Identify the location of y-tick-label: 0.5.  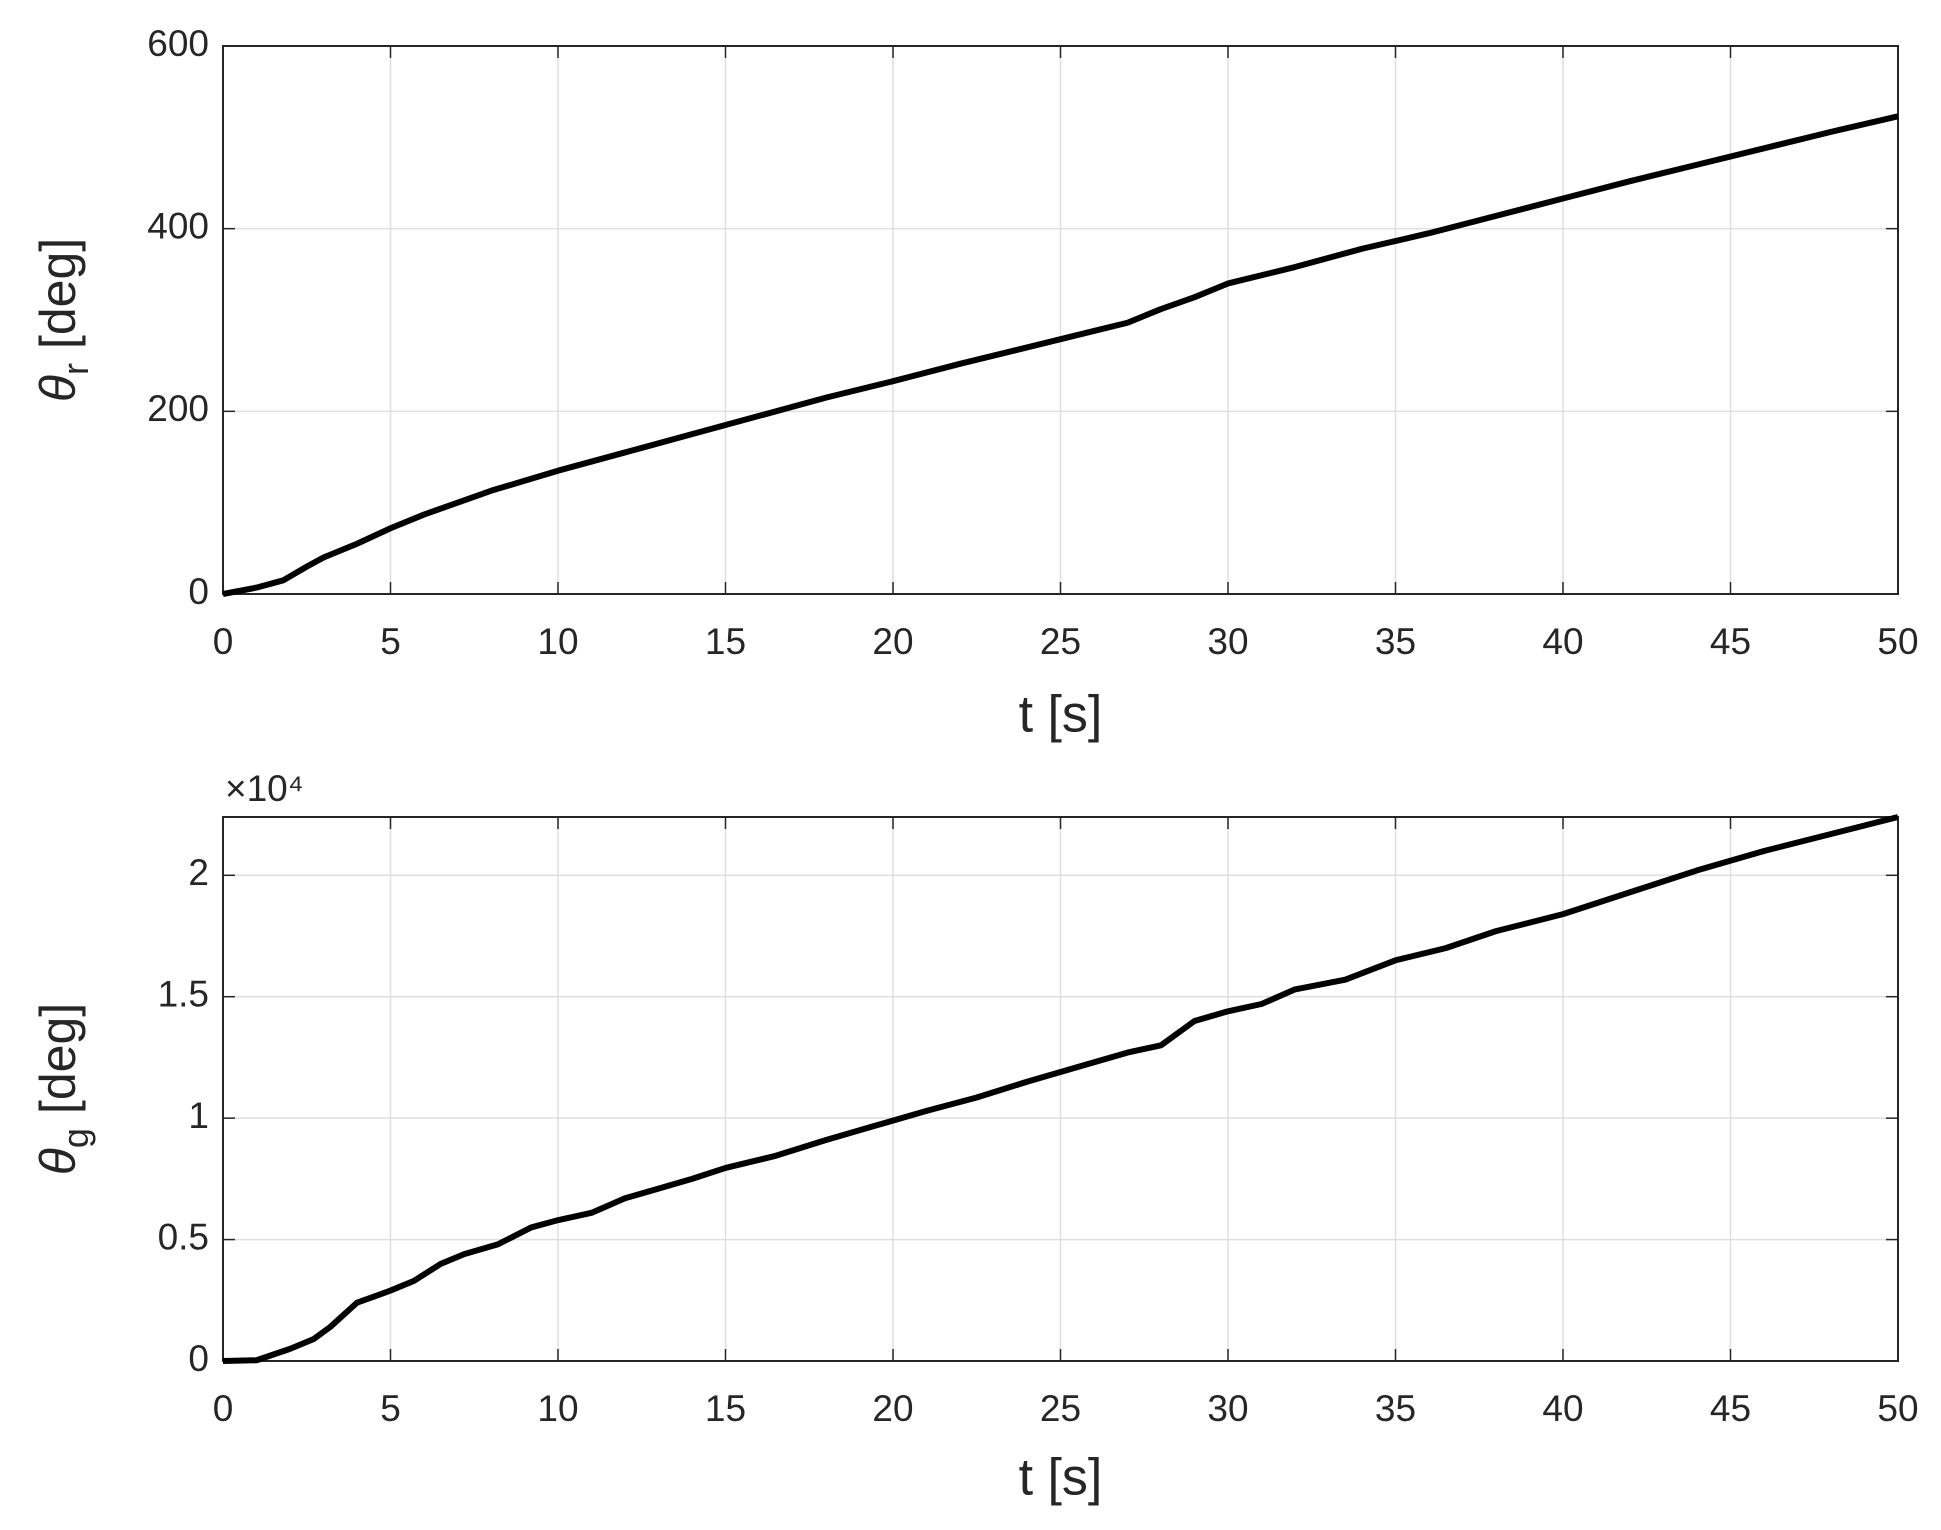
(183, 1236).